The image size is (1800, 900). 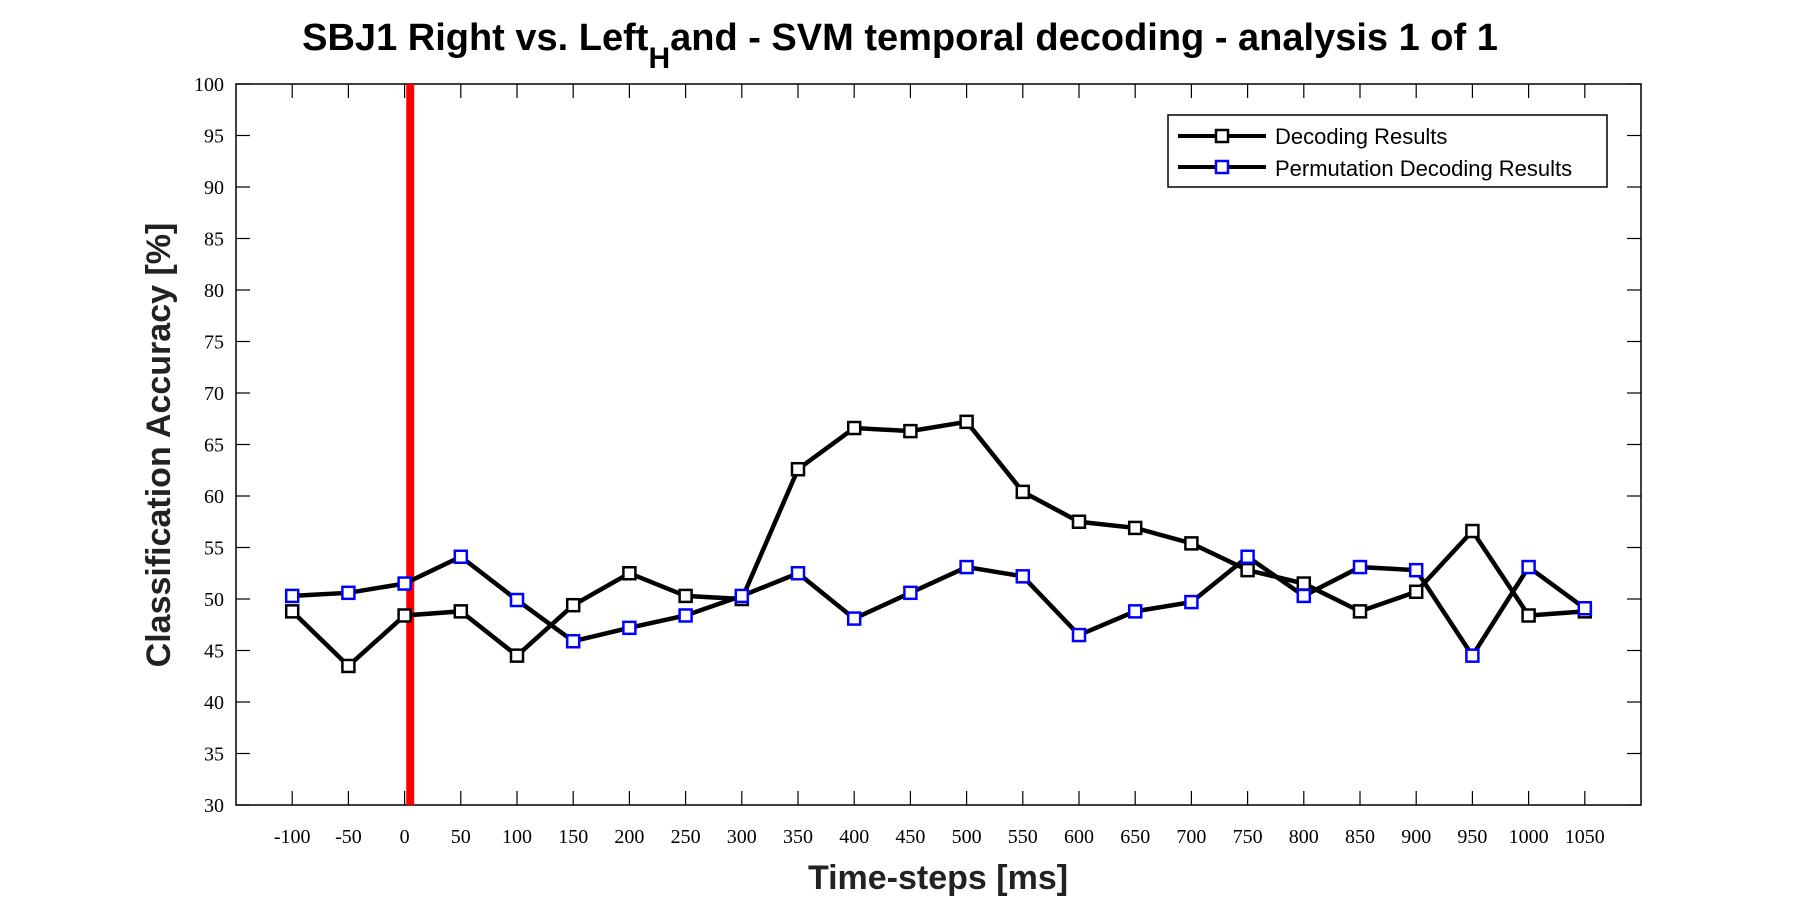 What do you see at coordinates (1304, 837) in the screenshot?
I see `x-tick-label: 800` at bounding box center [1304, 837].